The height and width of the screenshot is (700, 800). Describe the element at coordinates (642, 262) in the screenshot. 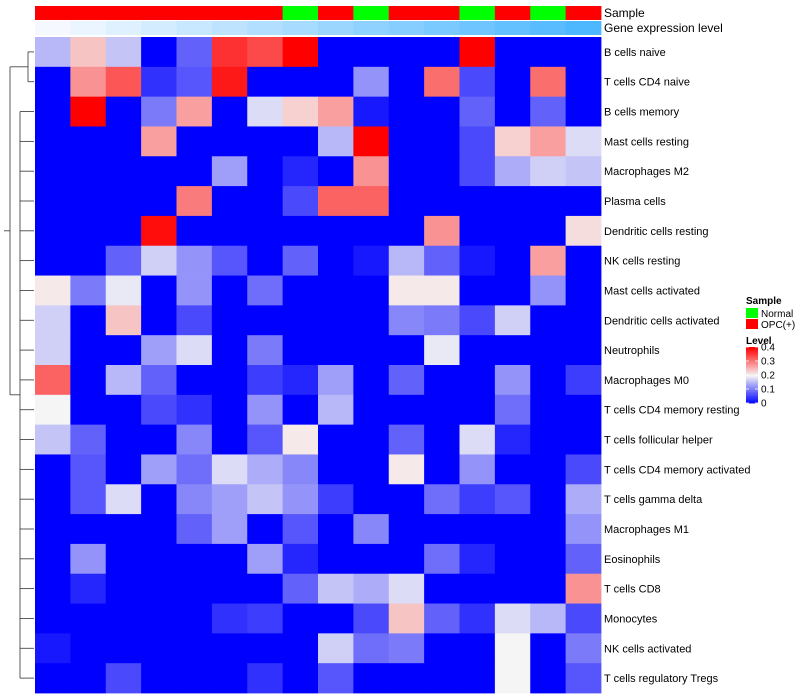

I see `row-label: NK cells resting` at that location.